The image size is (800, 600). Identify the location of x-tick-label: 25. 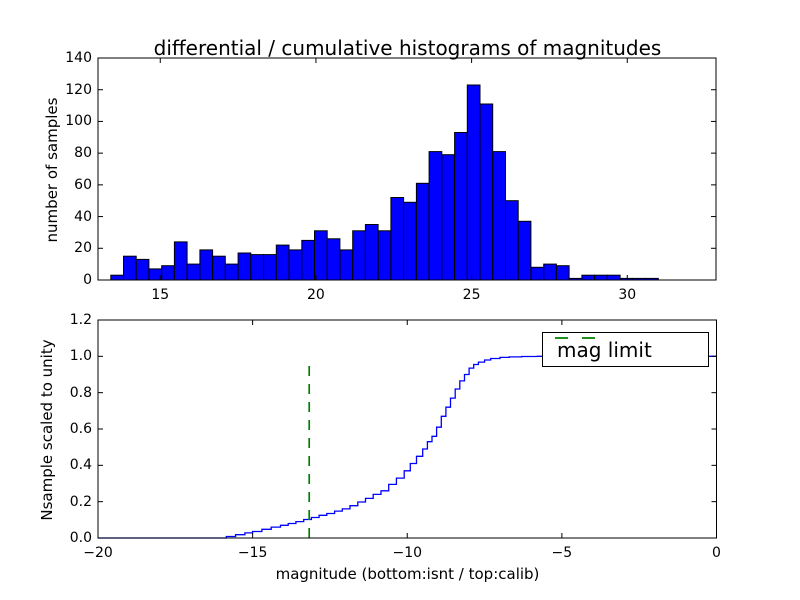
(471, 295).